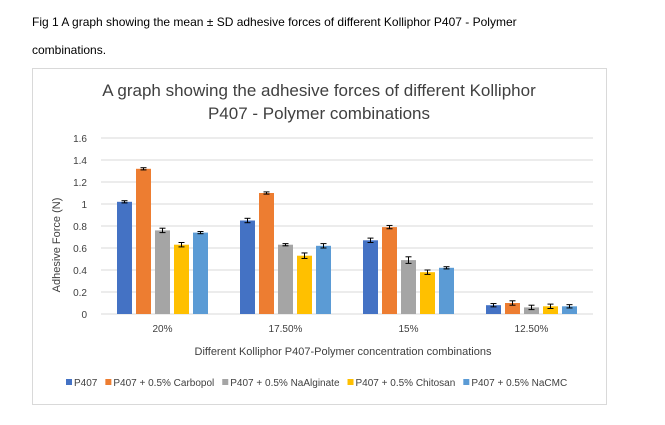 This screenshot has height=425, width=665. I want to click on y-axis-label: Adhesive Force (N), so click(57, 245).